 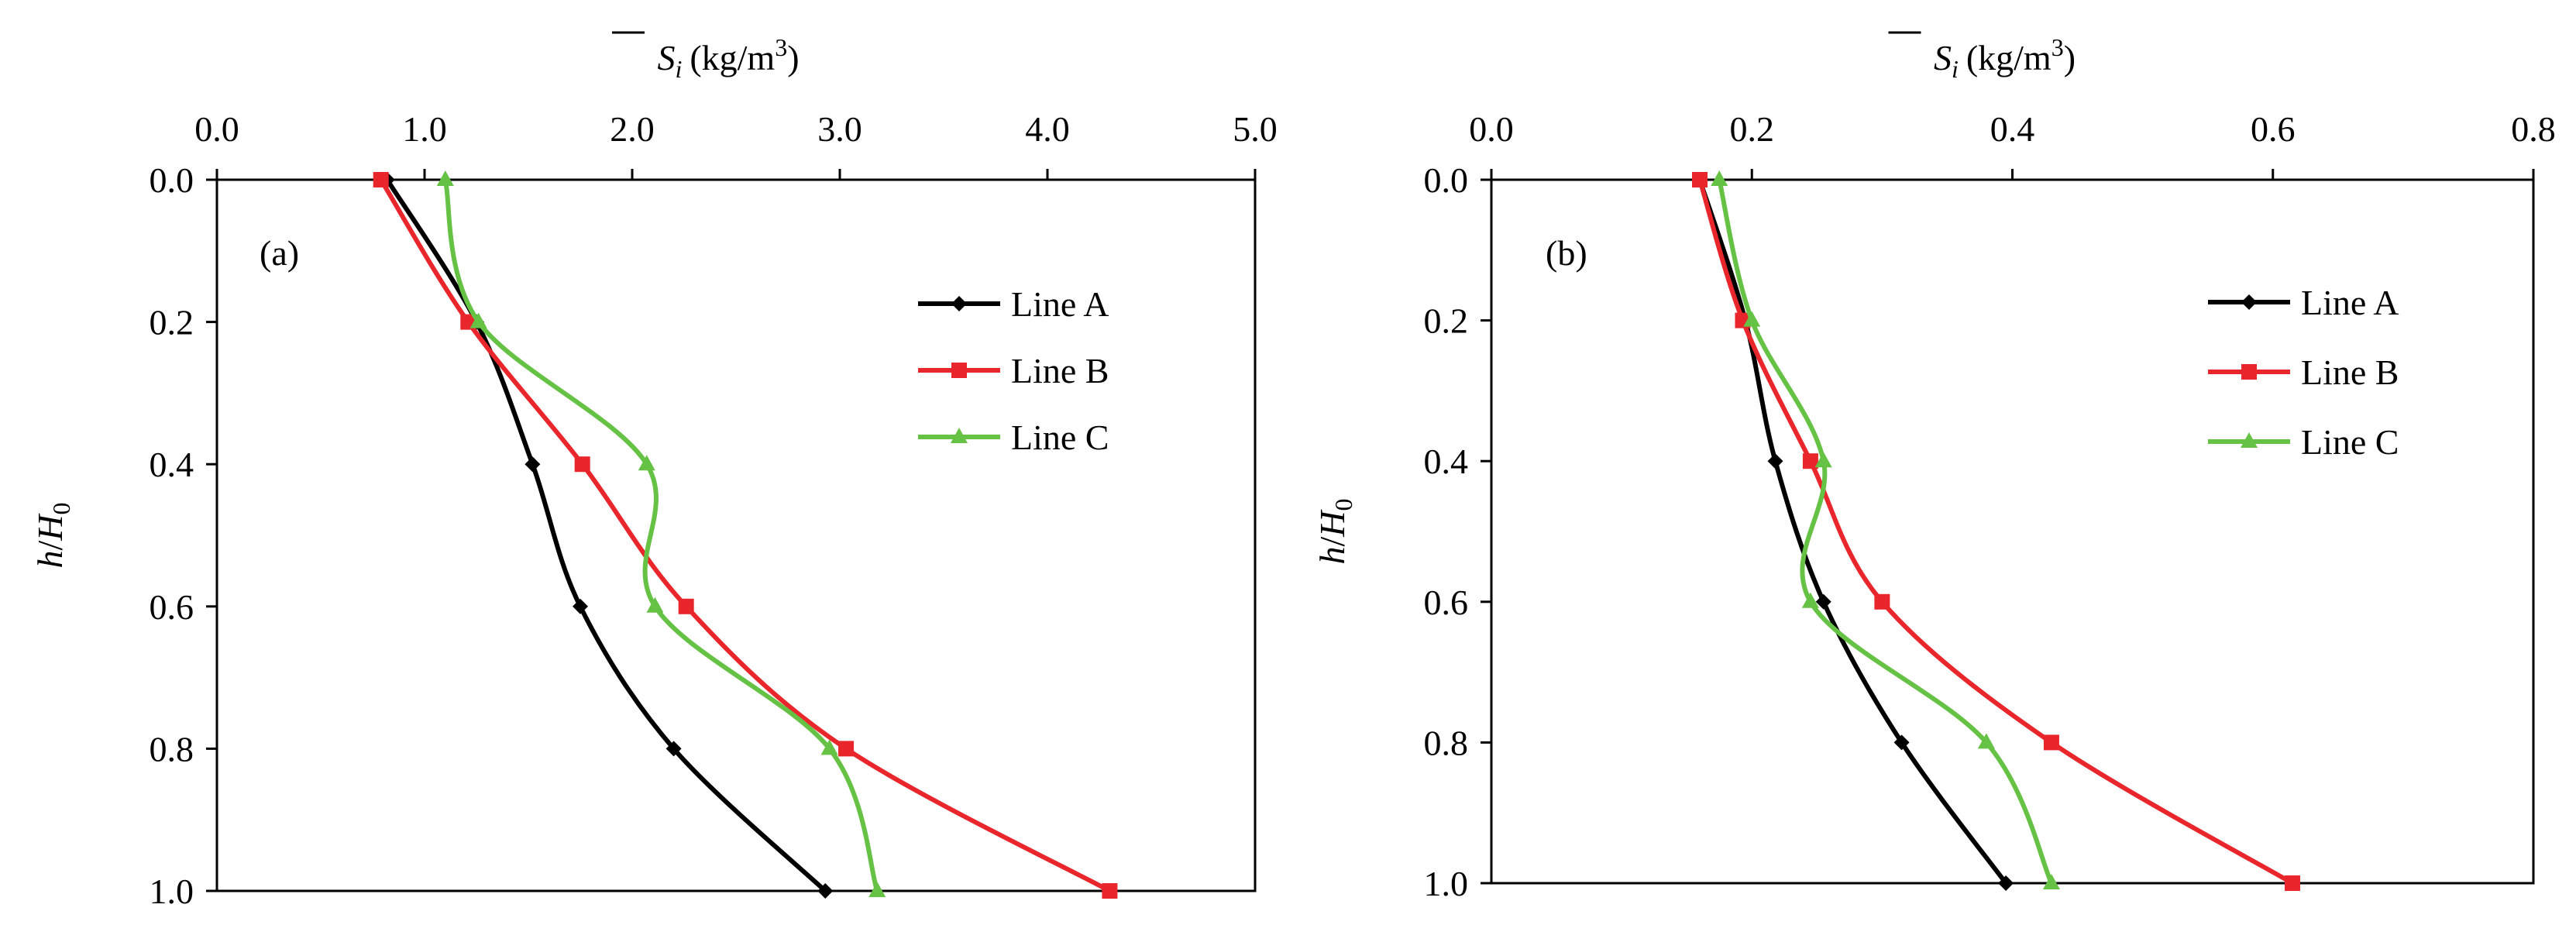 I want to click on x-tick-label: 0.8, so click(x=2533, y=129).